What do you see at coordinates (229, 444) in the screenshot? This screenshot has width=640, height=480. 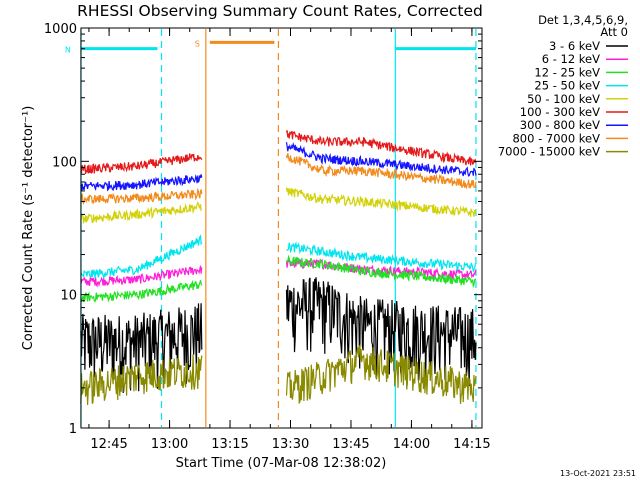 I see `x-tick-label: 13:15` at bounding box center [229, 444].